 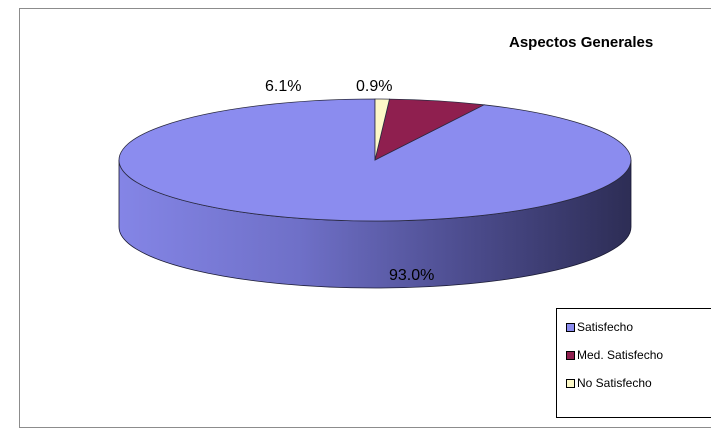 I want to click on chart-title: Aspectos Generales, so click(x=581, y=42).